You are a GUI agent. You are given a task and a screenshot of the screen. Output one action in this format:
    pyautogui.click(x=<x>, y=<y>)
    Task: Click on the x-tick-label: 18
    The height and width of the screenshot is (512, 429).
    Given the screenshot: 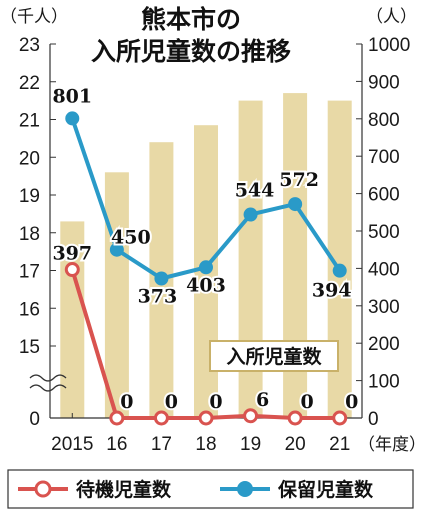 What is the action you would take?
    pyautogui.click(x=205, y=444)
    